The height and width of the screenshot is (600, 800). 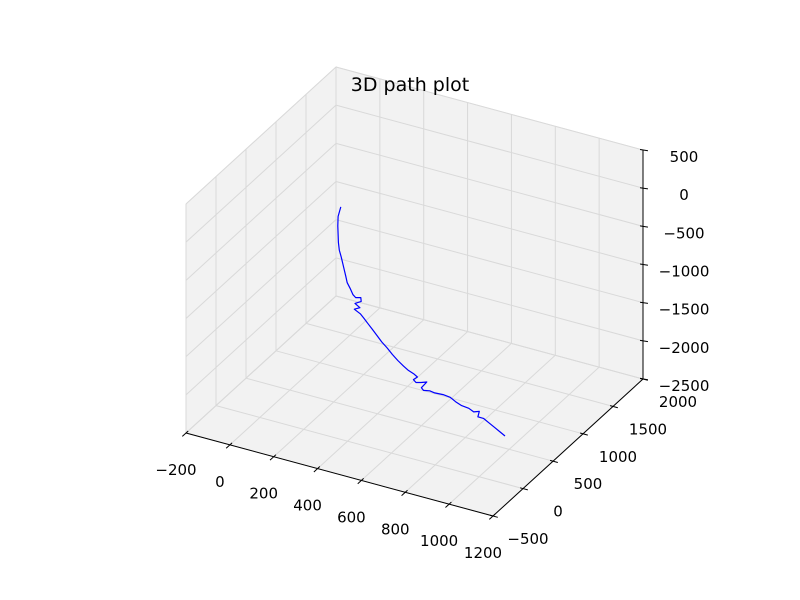 What do you see at coordinates (684, 272) in the screenshot?
I see `z-tick-label: −1000` at bounding box center [684, 272].